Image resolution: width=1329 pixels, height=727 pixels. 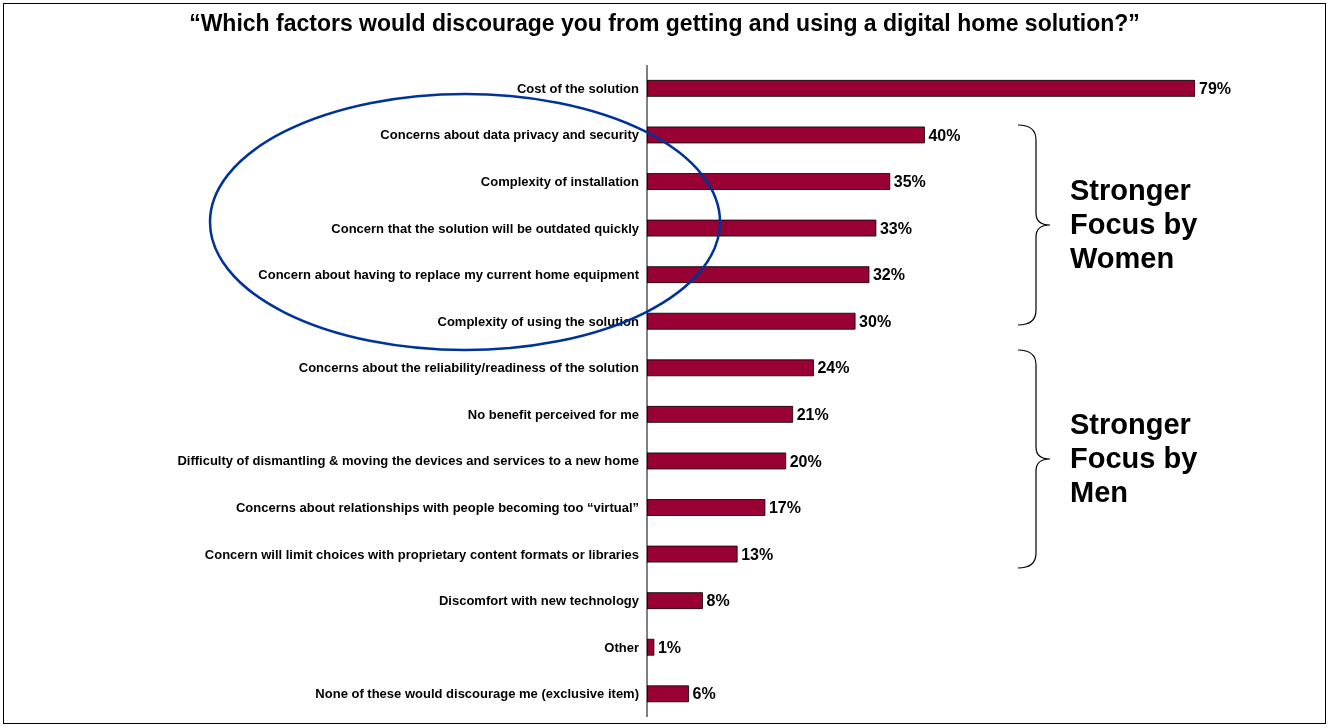 I want to click on y-tick-label: Complexity of installation, so click(x=560, y=182).